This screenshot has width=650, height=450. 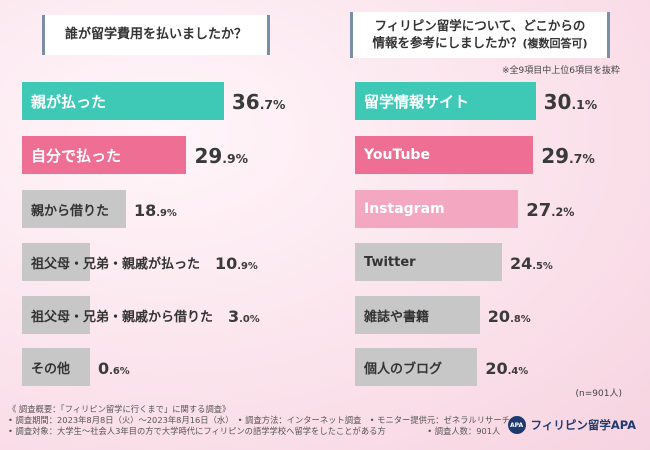 What do you see at coordinates (480, 35) in the screenshot?
I see `right-question: フィリピン留学について、どこからの 情報を参考にしましたか？(複数回答可)` at bounding box center [480, 35].